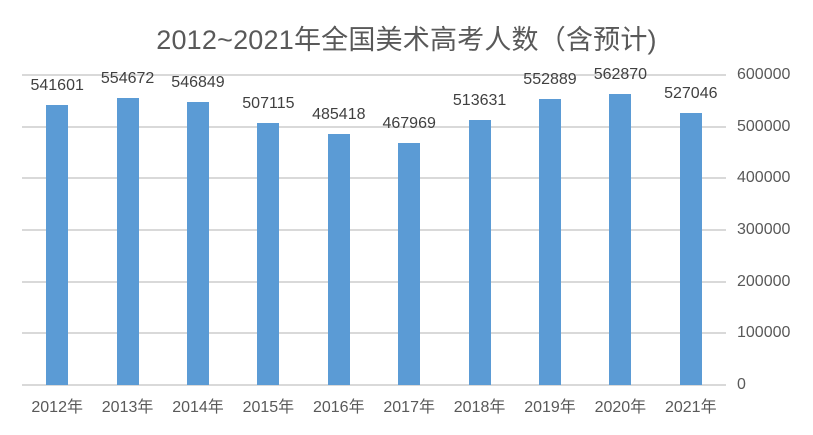 This screenshot has width=813, height=435. What do you see at coordinates (479, 100) in the screenshot?
I see `data-label: 513631` at bounding box center [479, 100].